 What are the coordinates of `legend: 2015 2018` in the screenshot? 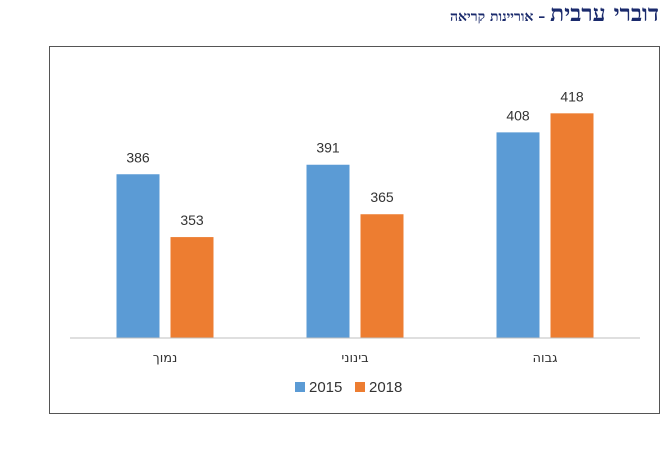 It's located at (348, 387).